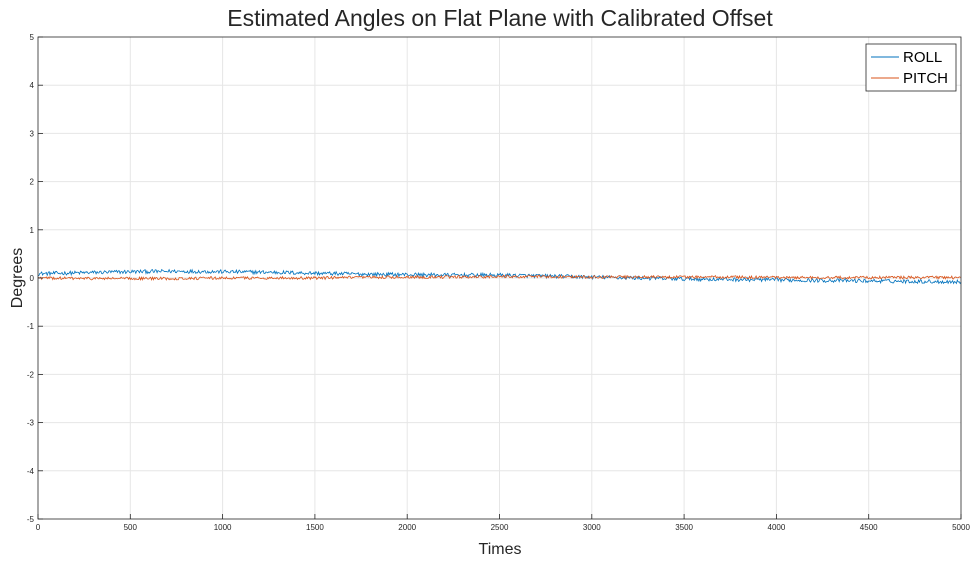  Describe the element at coordinates (32, 85) in the screenshot. I see `y-tick-label: 4` at that location.